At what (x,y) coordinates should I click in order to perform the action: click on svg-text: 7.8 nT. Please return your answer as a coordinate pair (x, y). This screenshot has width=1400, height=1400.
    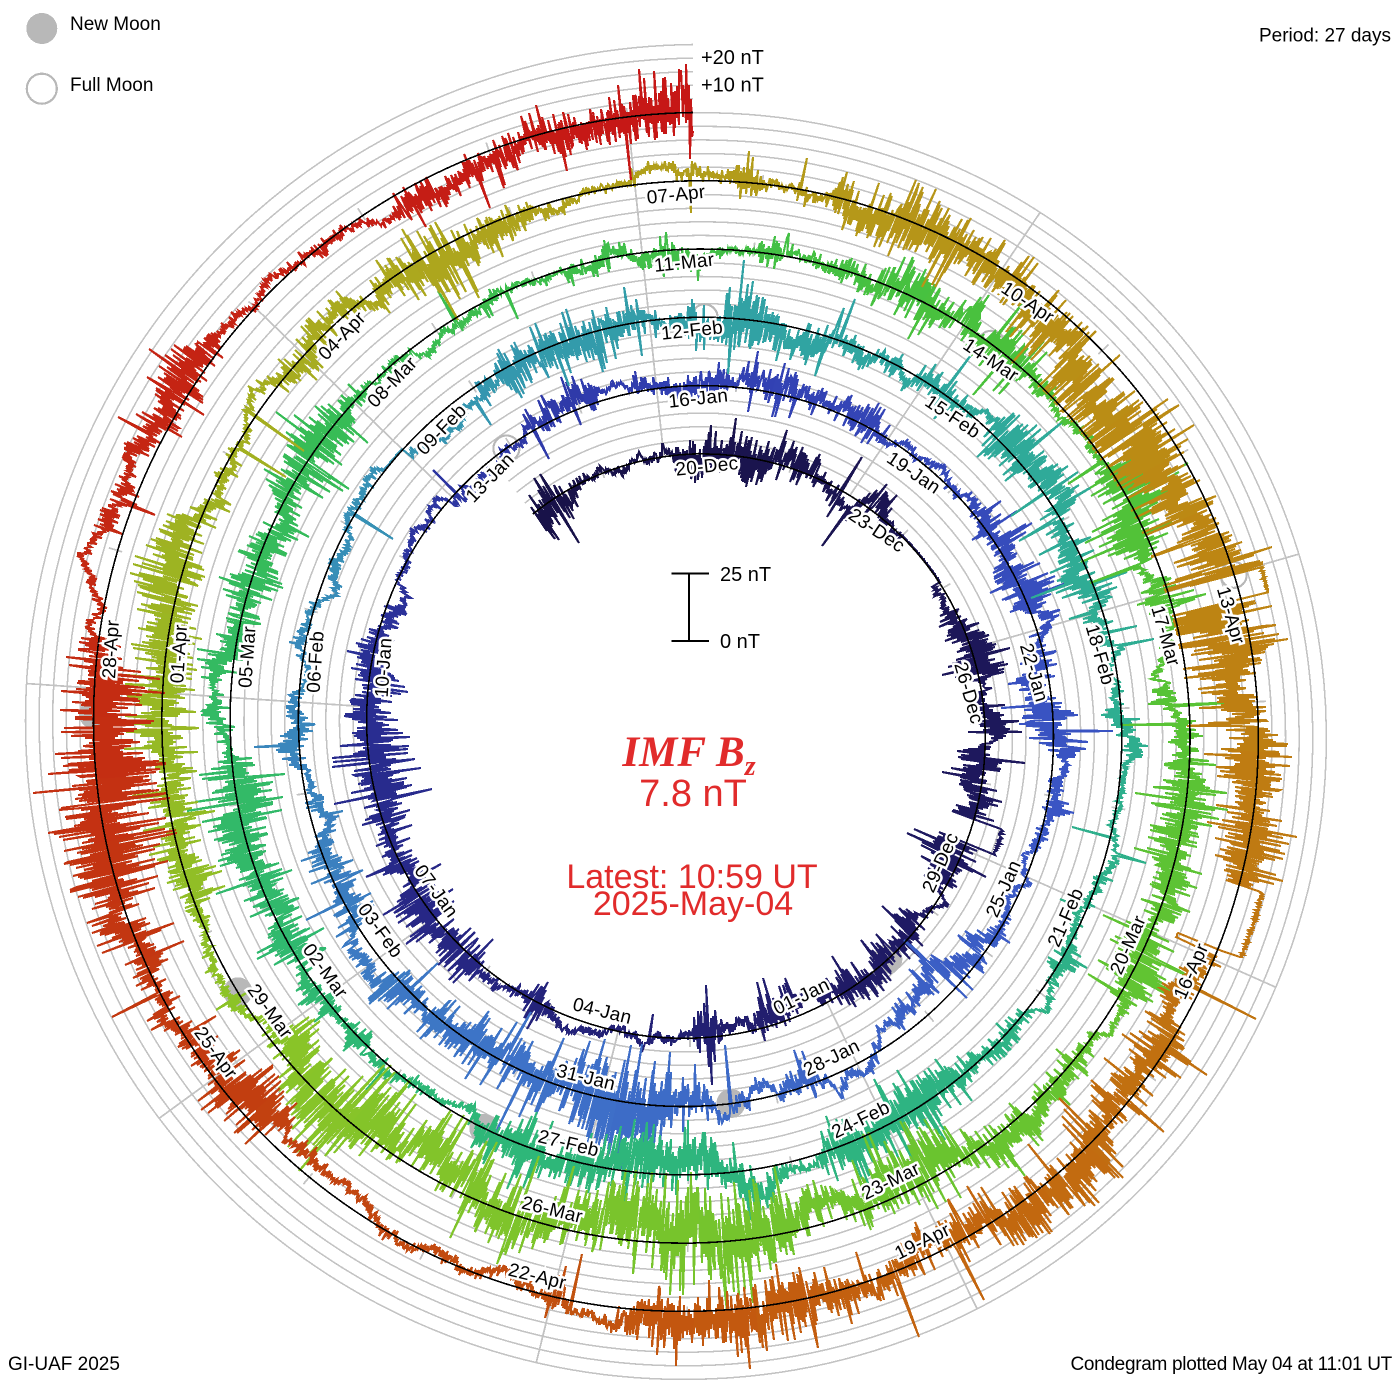
    Looking at the image, I should click on (693, 794).